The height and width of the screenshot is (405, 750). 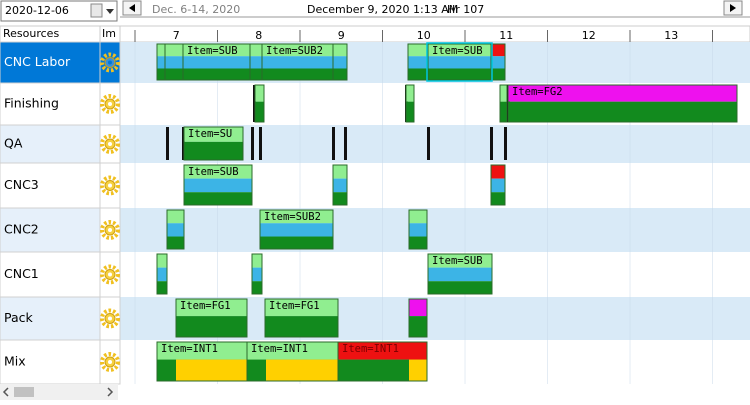 What do you see at coordinates (31, 33) in the screenshot?
I see `resources-header: Resources` at bounding box center [31, 33].